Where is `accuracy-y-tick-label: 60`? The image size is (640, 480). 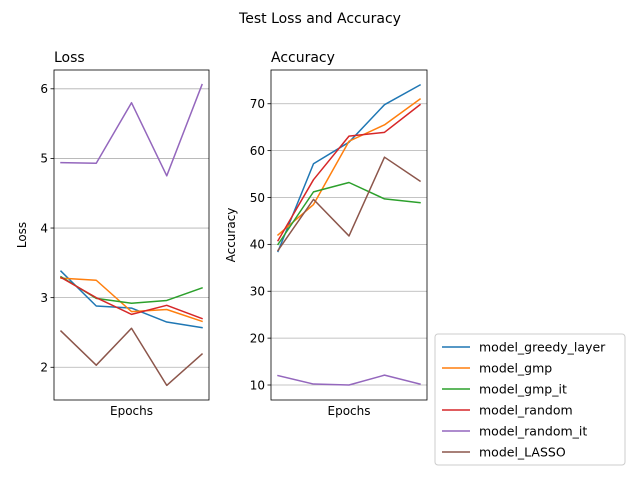
accuracy-y-tick-label: 60 is located at coordinates (257, 151).